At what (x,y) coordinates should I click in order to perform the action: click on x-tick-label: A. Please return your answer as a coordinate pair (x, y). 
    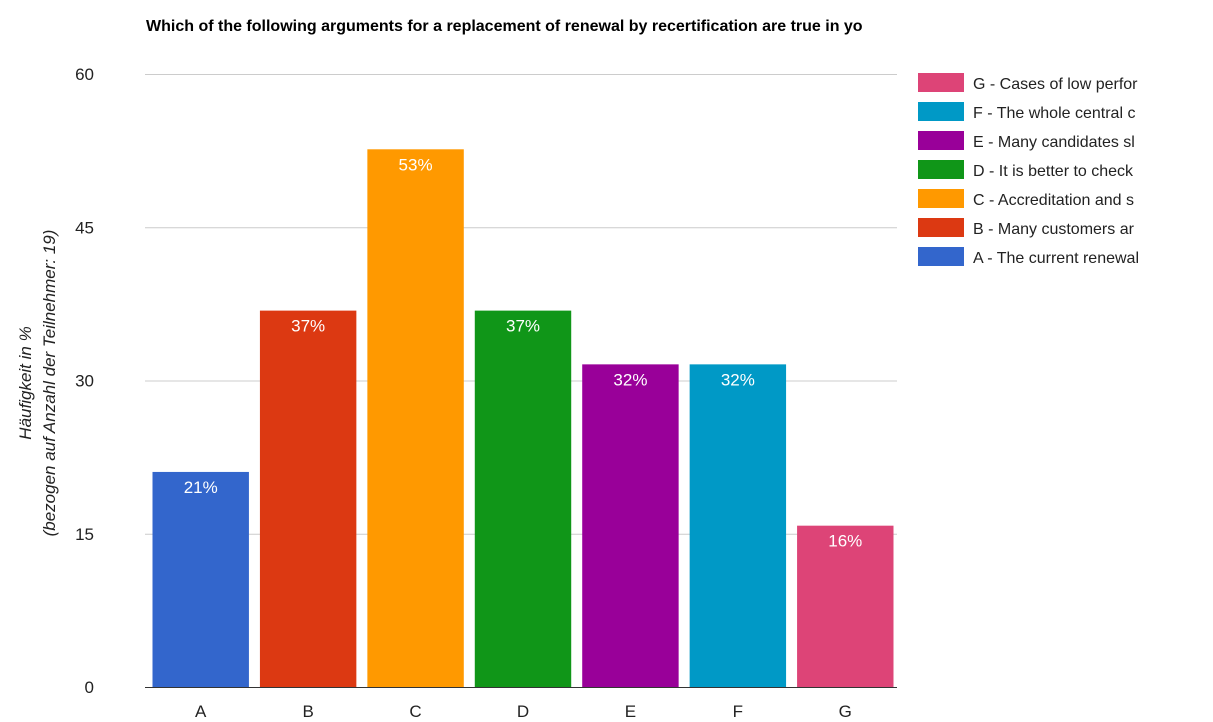
    Looking at the image, I should click on (201, 711).